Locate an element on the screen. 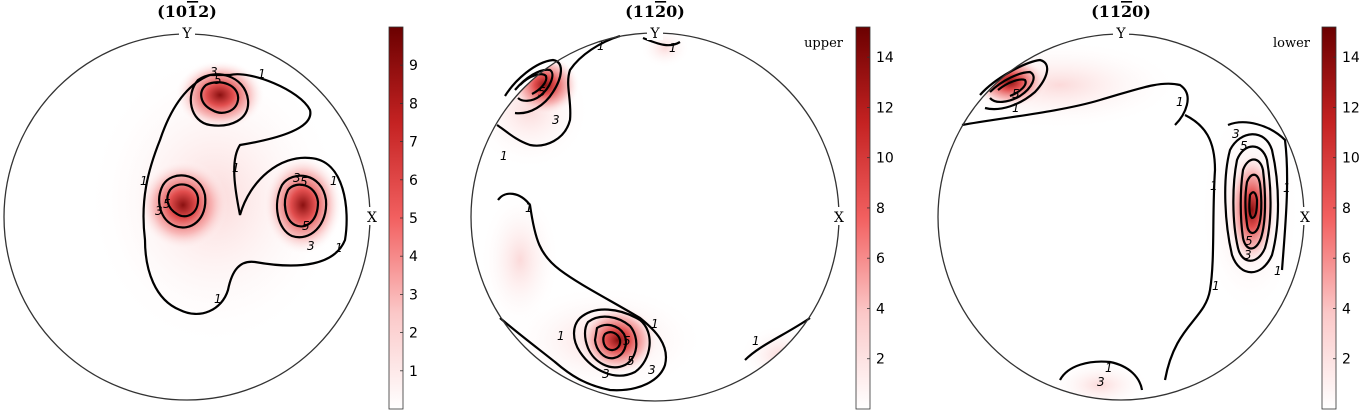 The width and height of the screenshot is (1362, 410). colorbar-3: 2 4 6 8 10 12 14 is located at coordinates (1340, 218).